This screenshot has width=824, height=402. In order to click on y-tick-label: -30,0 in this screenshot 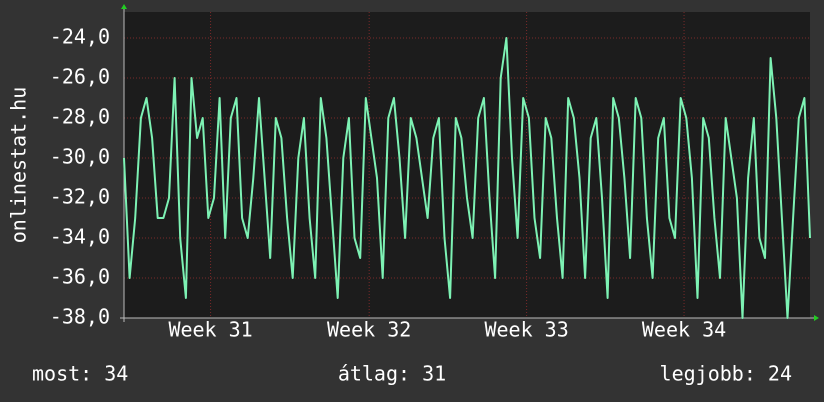, I will do `click(80, 157)`.